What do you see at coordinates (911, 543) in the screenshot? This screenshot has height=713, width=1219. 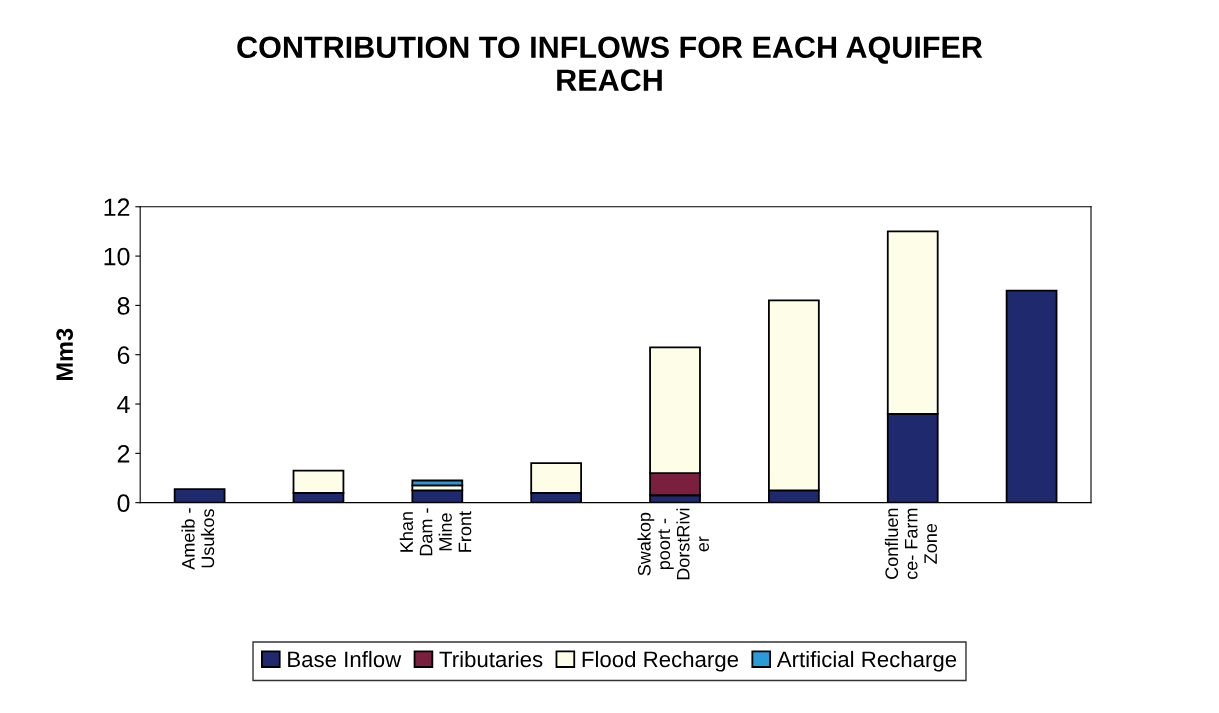 I see `x-tick-label: Confluen ce- Farm Zone` at bounding box center [911, 543].